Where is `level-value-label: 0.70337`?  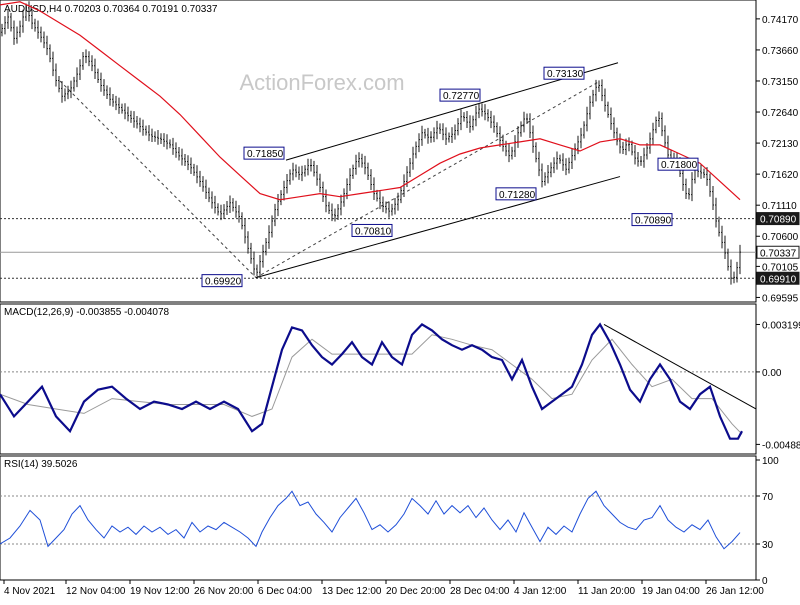 level-value-label: 0.70337 is located at coordinates (778, 253).